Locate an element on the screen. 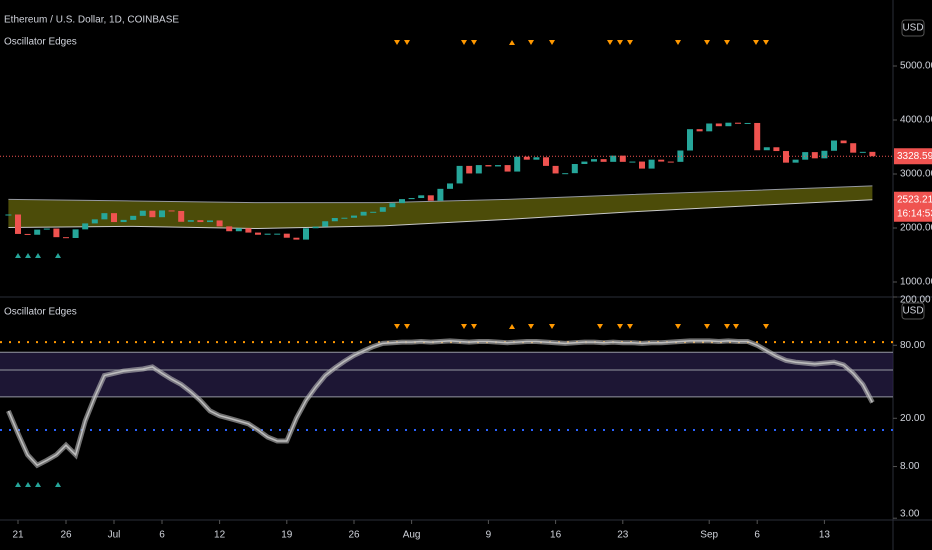  y-tick-label: 80.00 is located at coordinates (912, 345).